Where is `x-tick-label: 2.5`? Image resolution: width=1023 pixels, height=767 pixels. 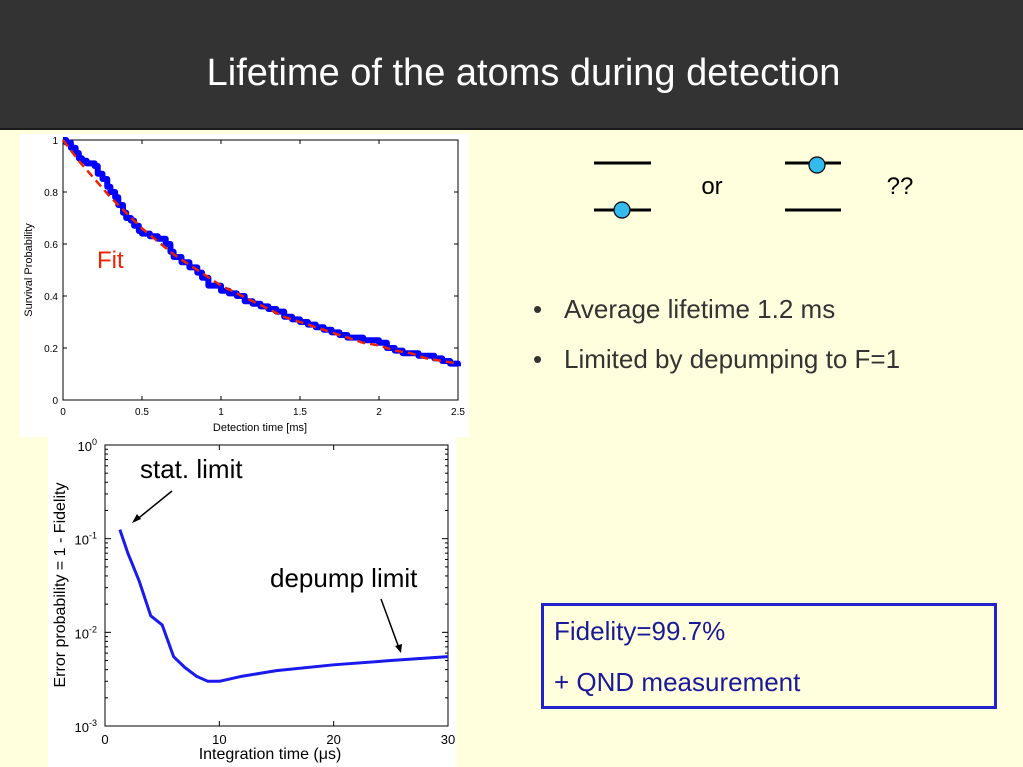 x-tick-label: 2.5 is located at coordinates (458, 412).